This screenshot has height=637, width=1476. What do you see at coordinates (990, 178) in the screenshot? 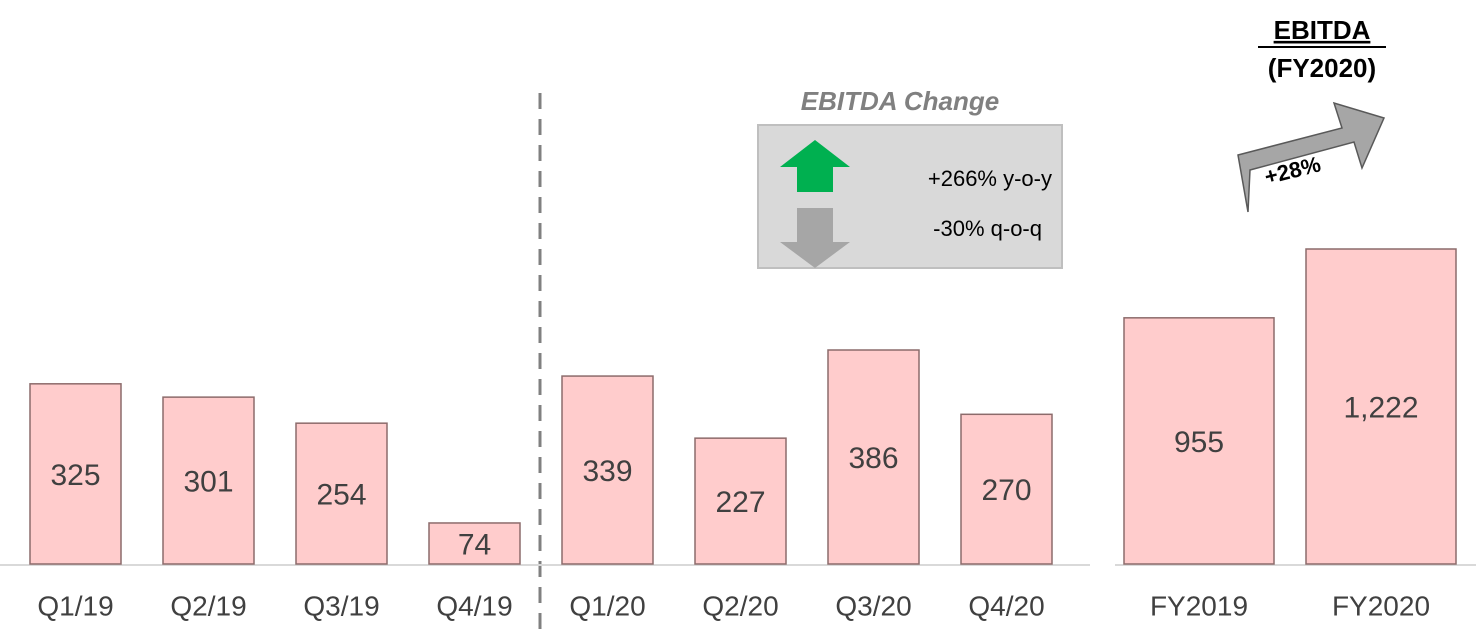
I see `yoy-label: +266% y-o-y` at bounding box center [990, 178].